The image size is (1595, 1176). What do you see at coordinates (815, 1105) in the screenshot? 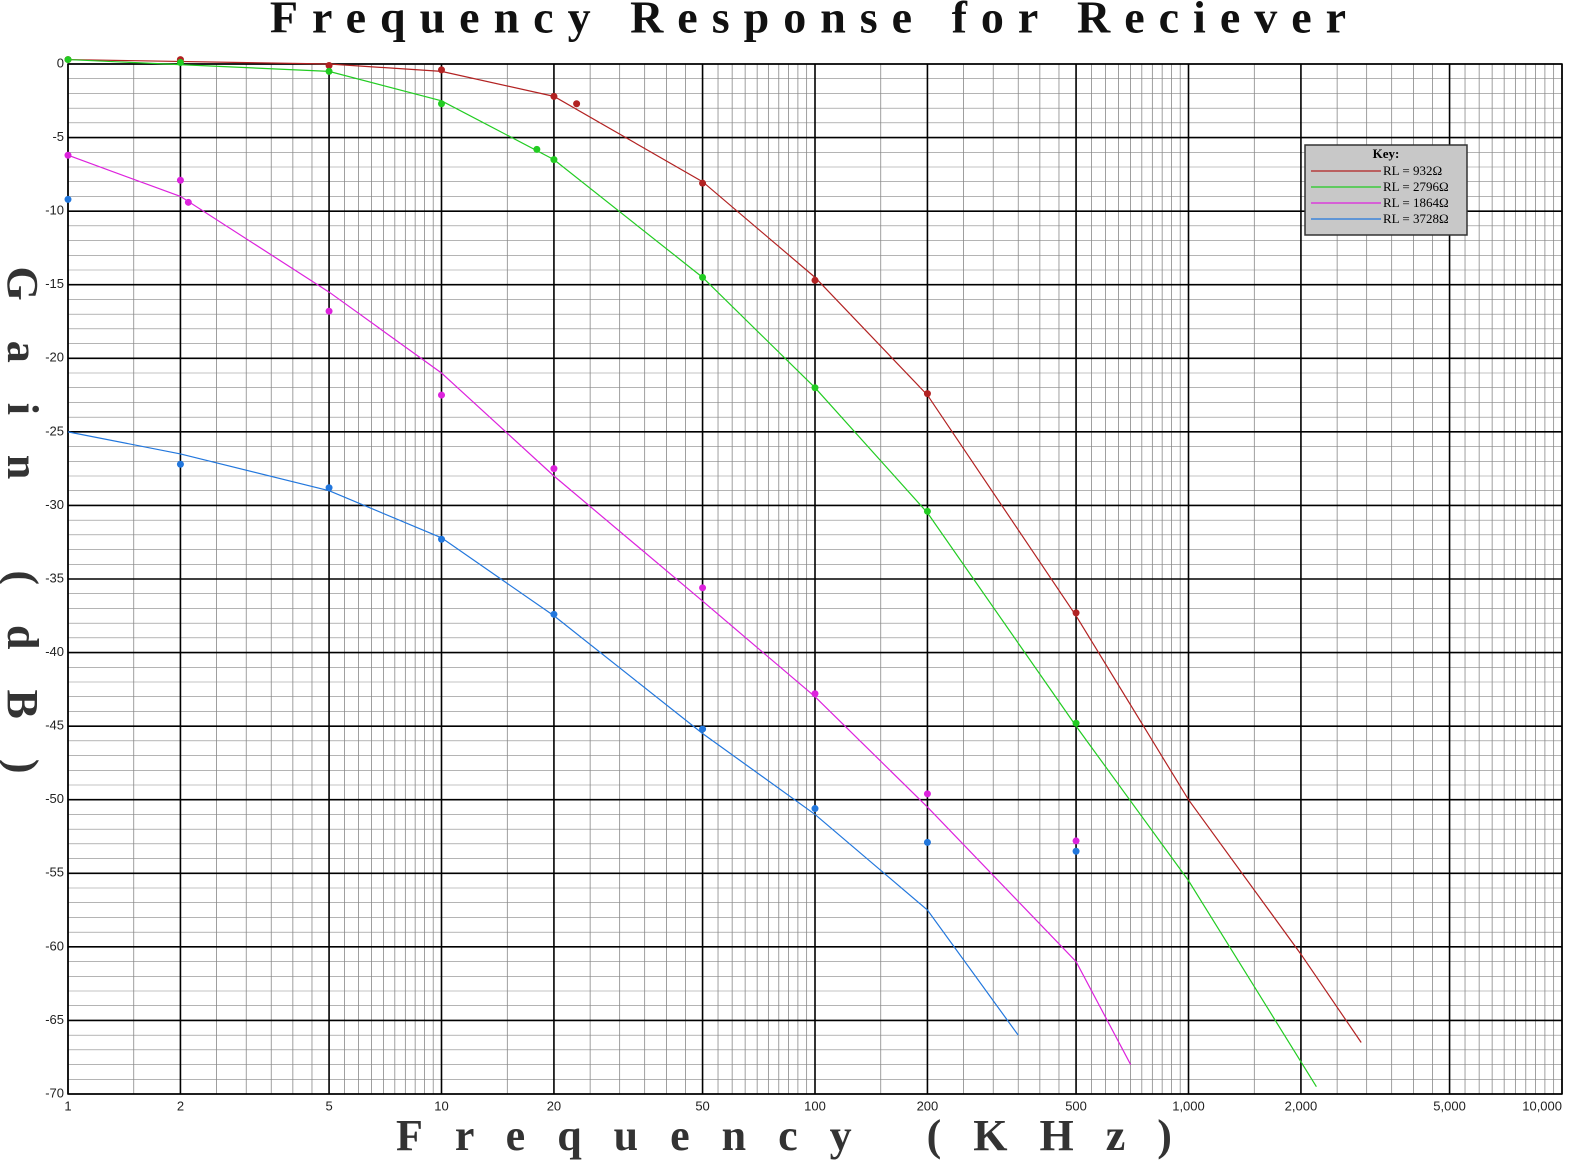
I see `x-tick-label: 100` at bounding box center [815, 1105].